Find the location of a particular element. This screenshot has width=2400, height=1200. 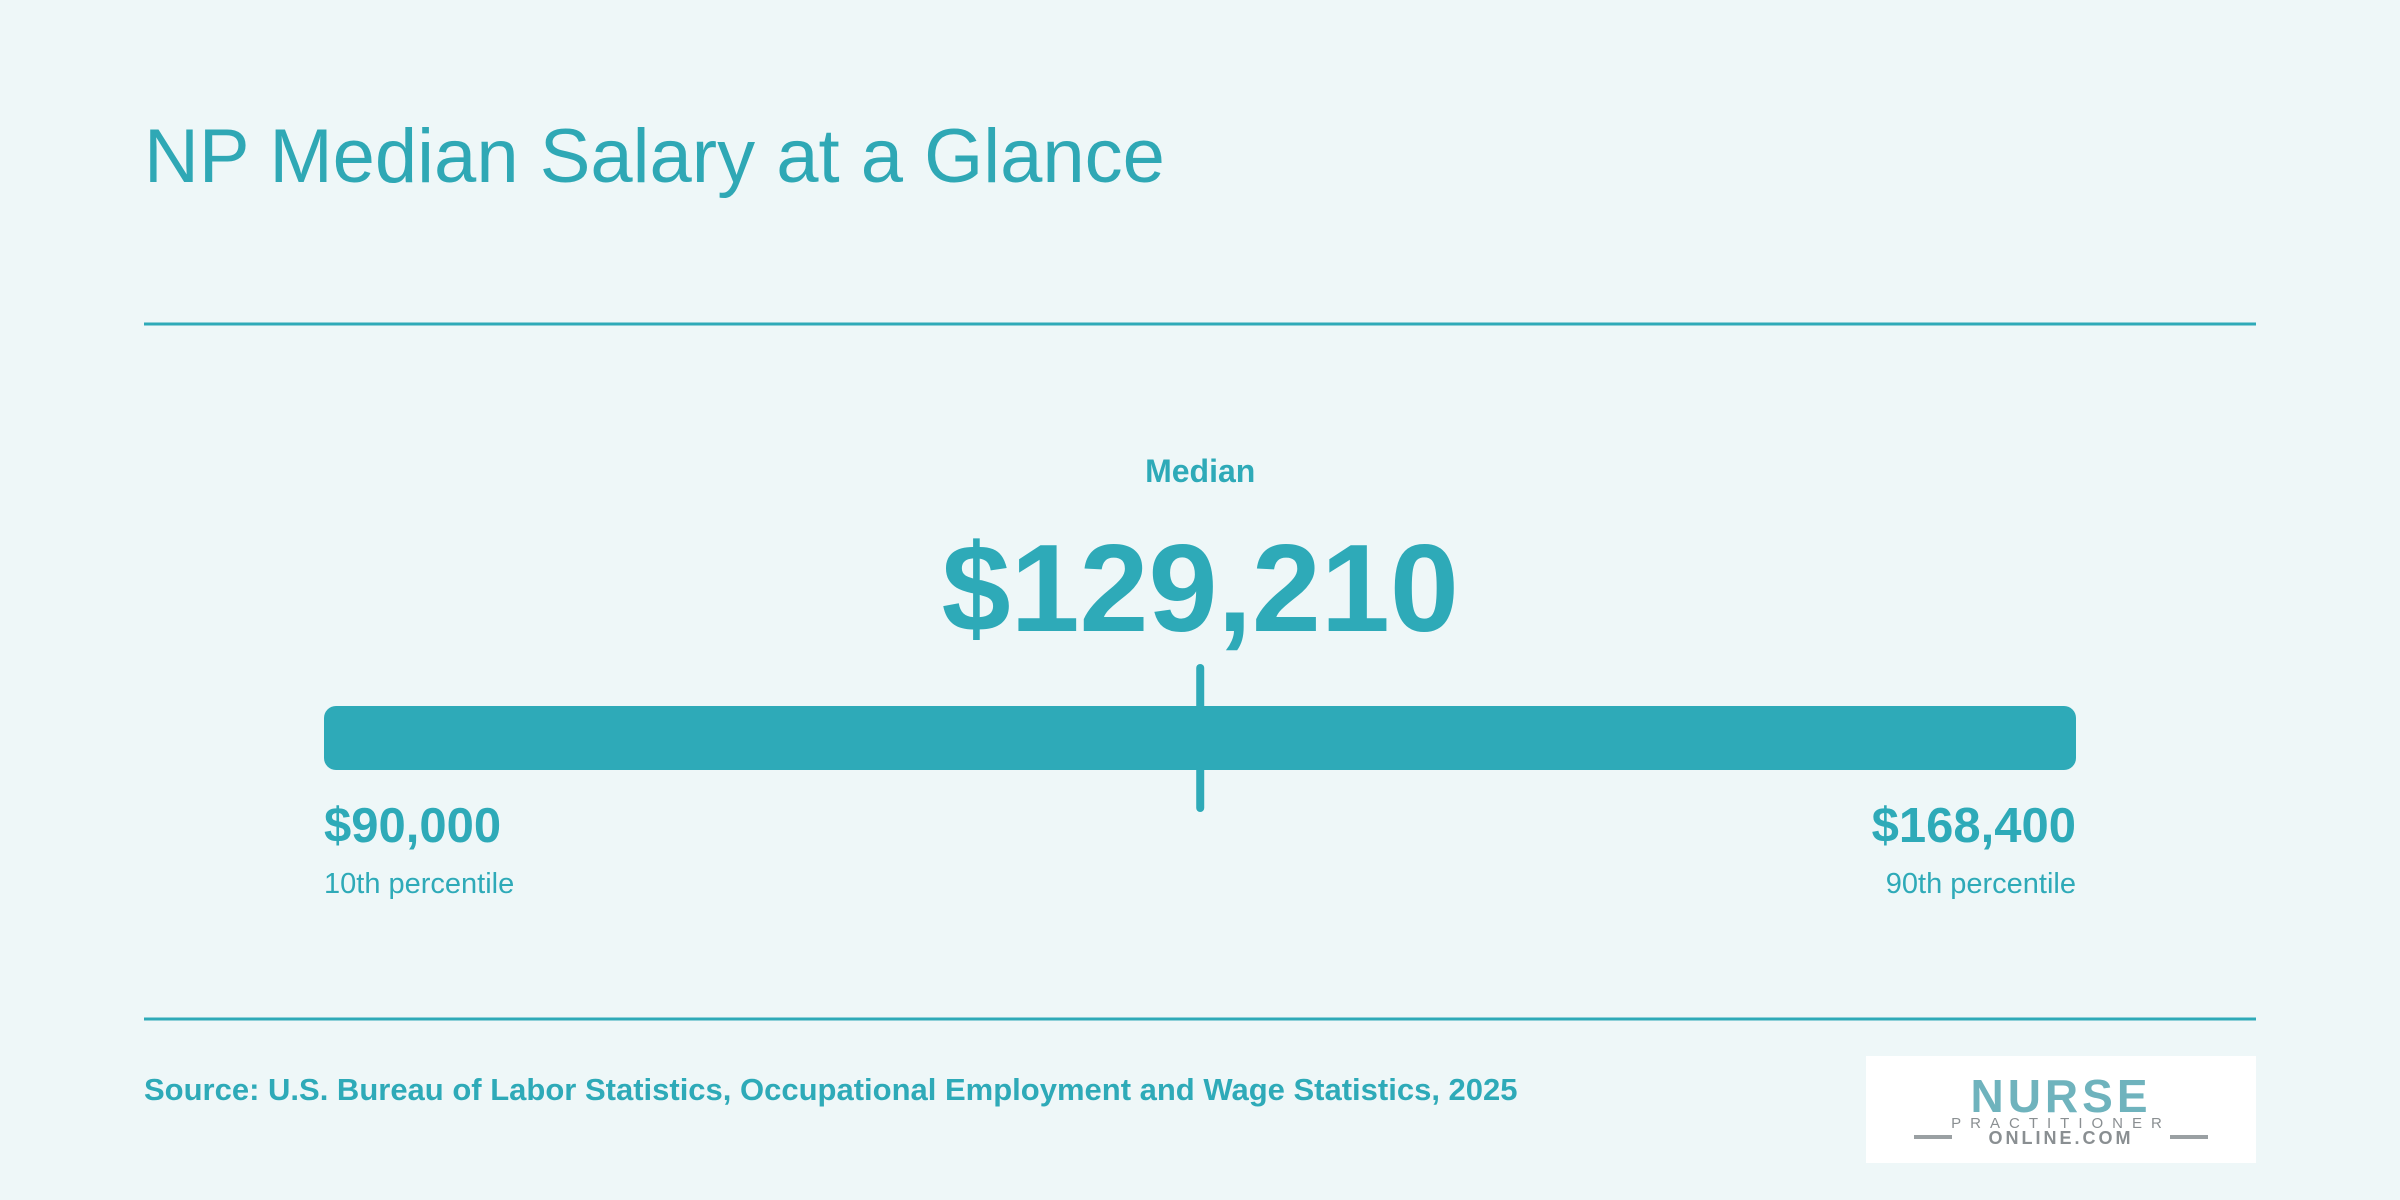

median-value: $129,210 is located at coordinates (1200, 589).